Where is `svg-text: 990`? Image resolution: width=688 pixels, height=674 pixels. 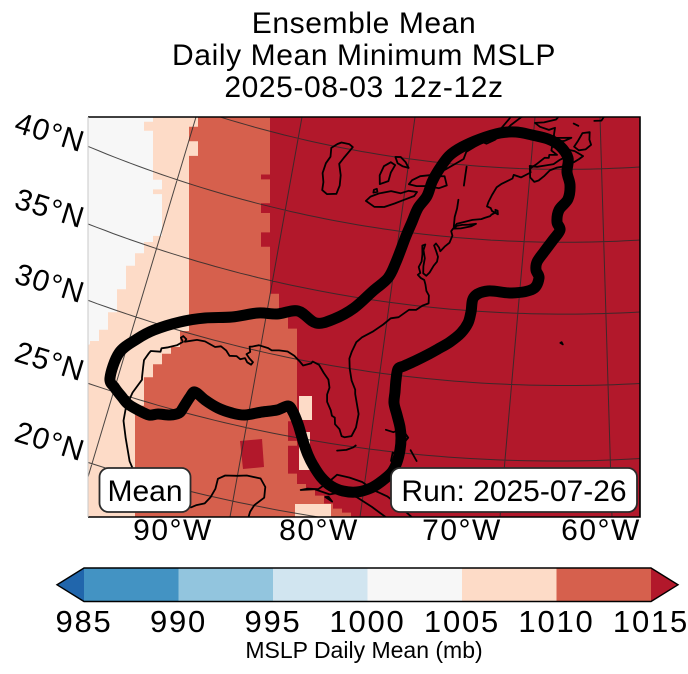 svg-text: 990 is located at coordinates (178, 621).